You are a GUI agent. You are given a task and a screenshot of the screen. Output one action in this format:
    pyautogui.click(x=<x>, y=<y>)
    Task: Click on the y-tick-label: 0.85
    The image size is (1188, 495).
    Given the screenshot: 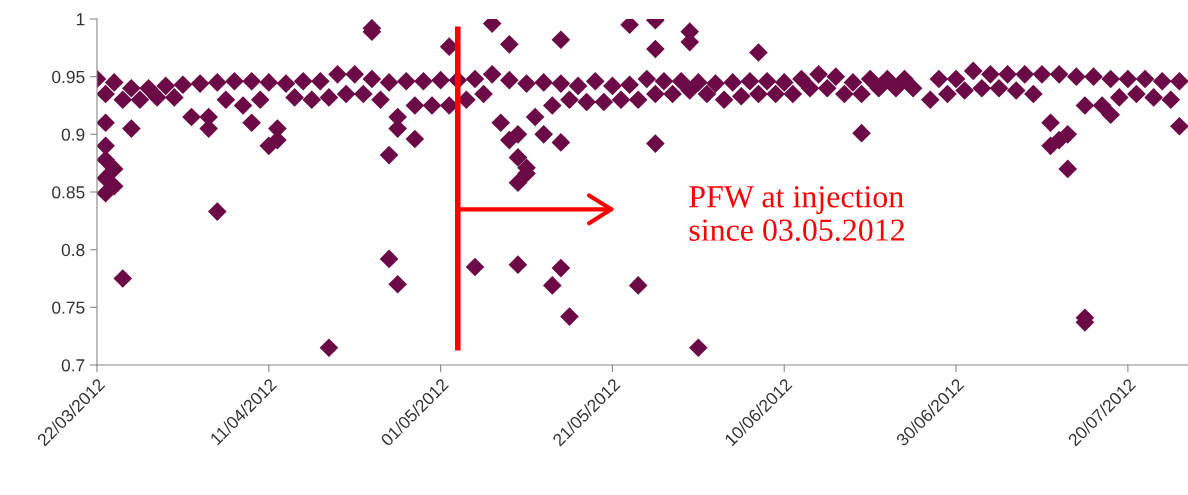 What is the action you would take?
    pyautogui.click(x=68, y=192)
    